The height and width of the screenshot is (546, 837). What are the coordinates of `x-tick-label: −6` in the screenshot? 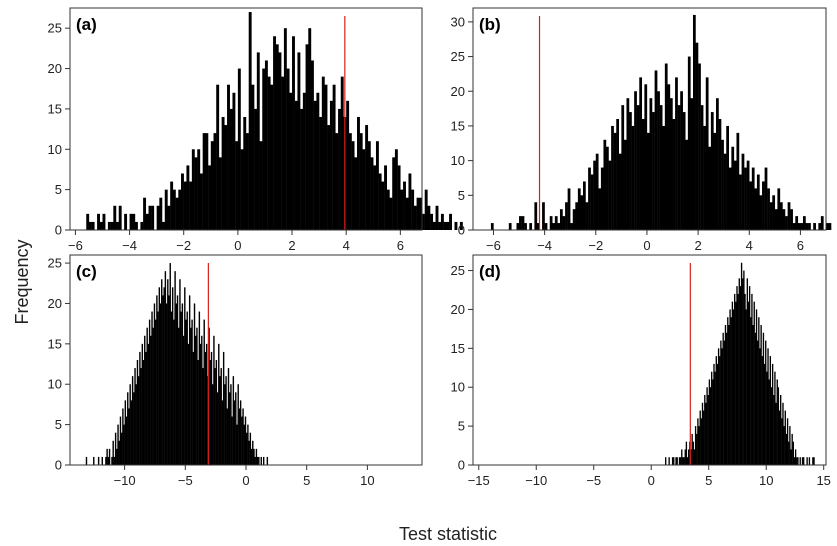 It's located at (75, 245).